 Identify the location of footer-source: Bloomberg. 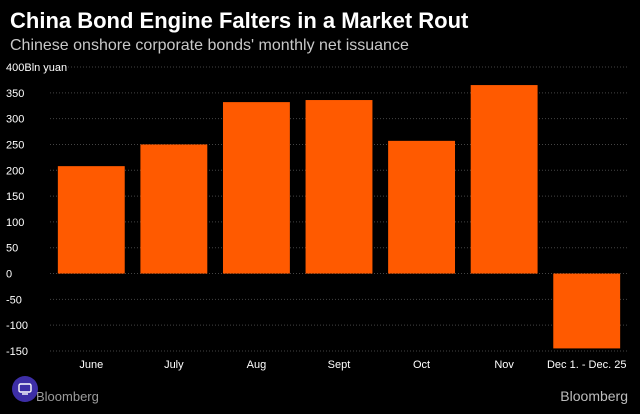
(67, 396).